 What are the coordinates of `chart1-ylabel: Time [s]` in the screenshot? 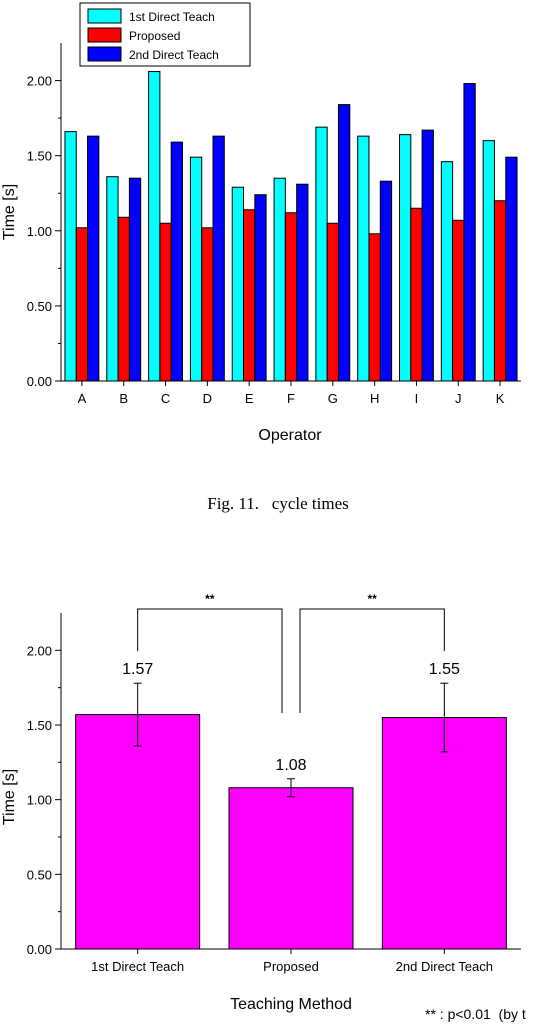 It's located at (9, 212).